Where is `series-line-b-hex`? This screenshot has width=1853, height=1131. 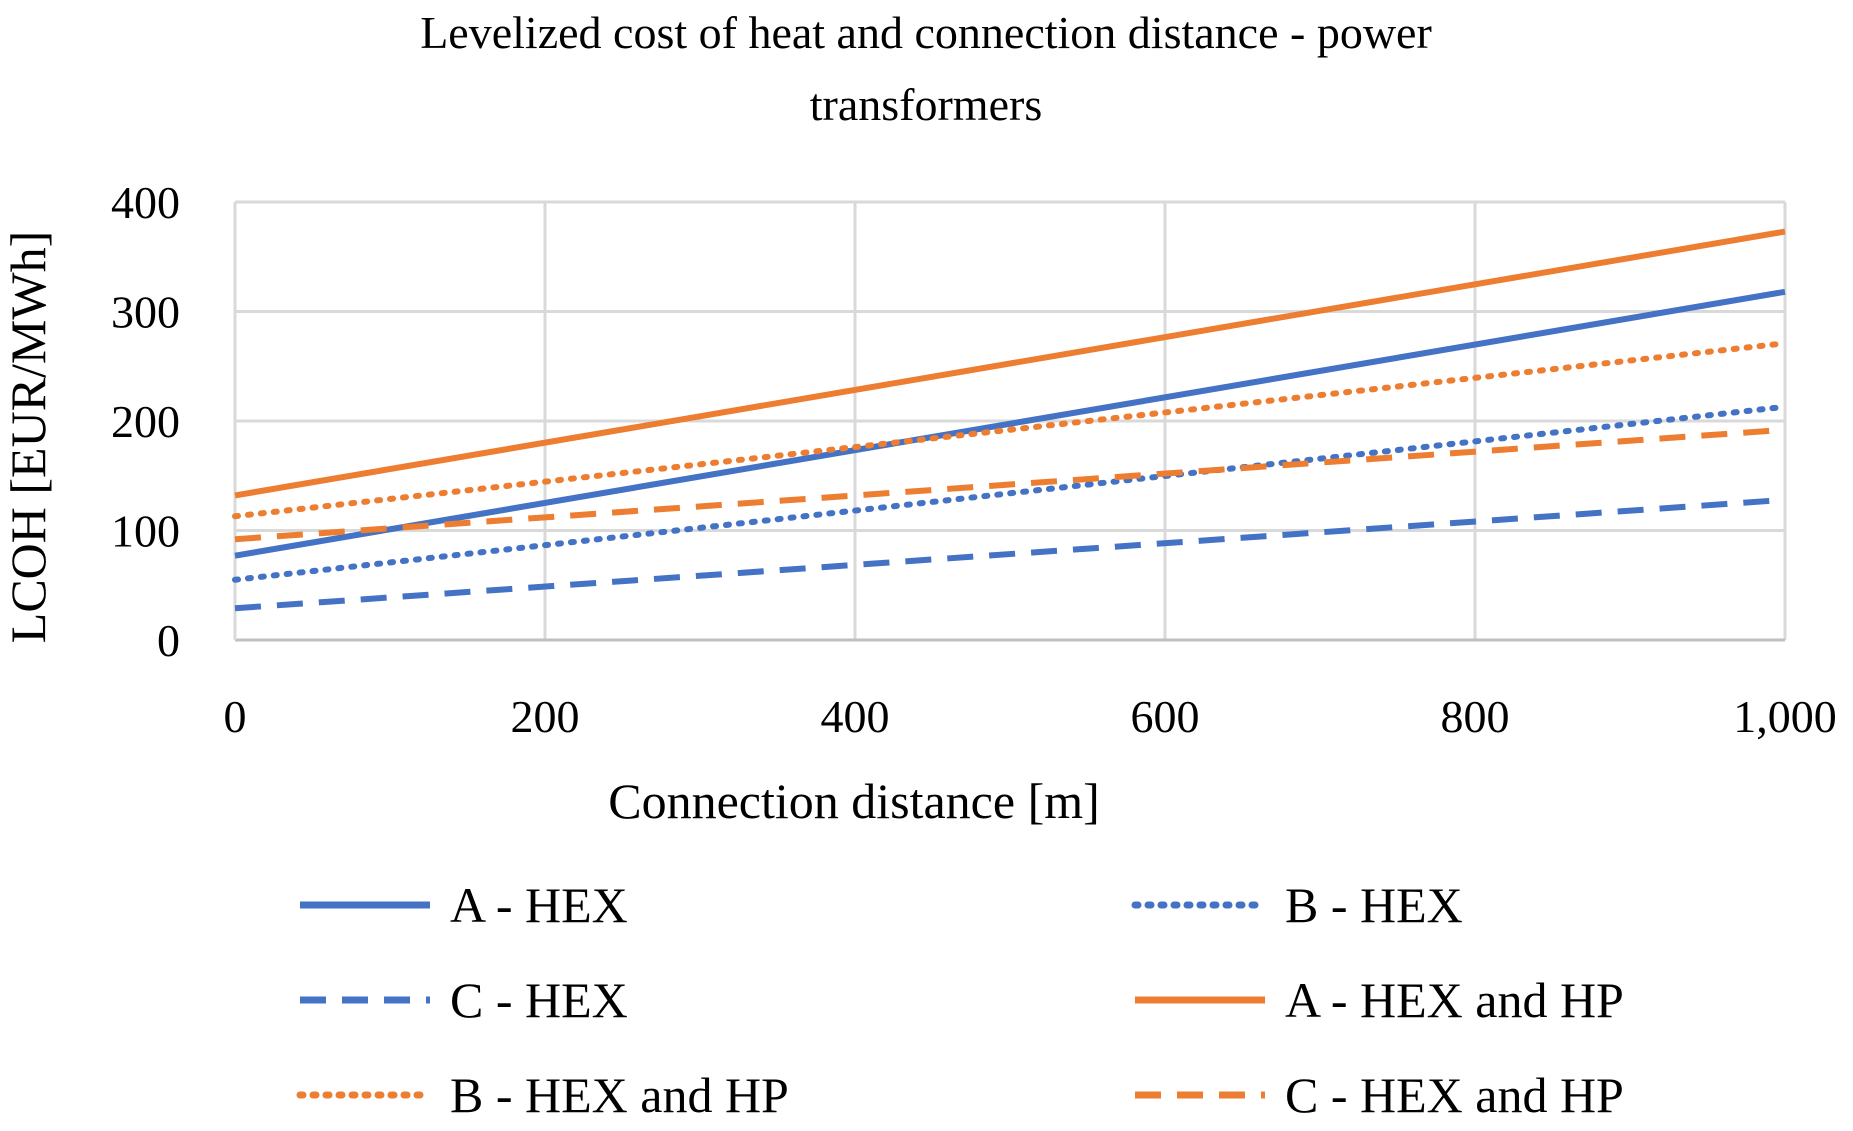
series-line-b-hex is located at coordinates (1010, 493).